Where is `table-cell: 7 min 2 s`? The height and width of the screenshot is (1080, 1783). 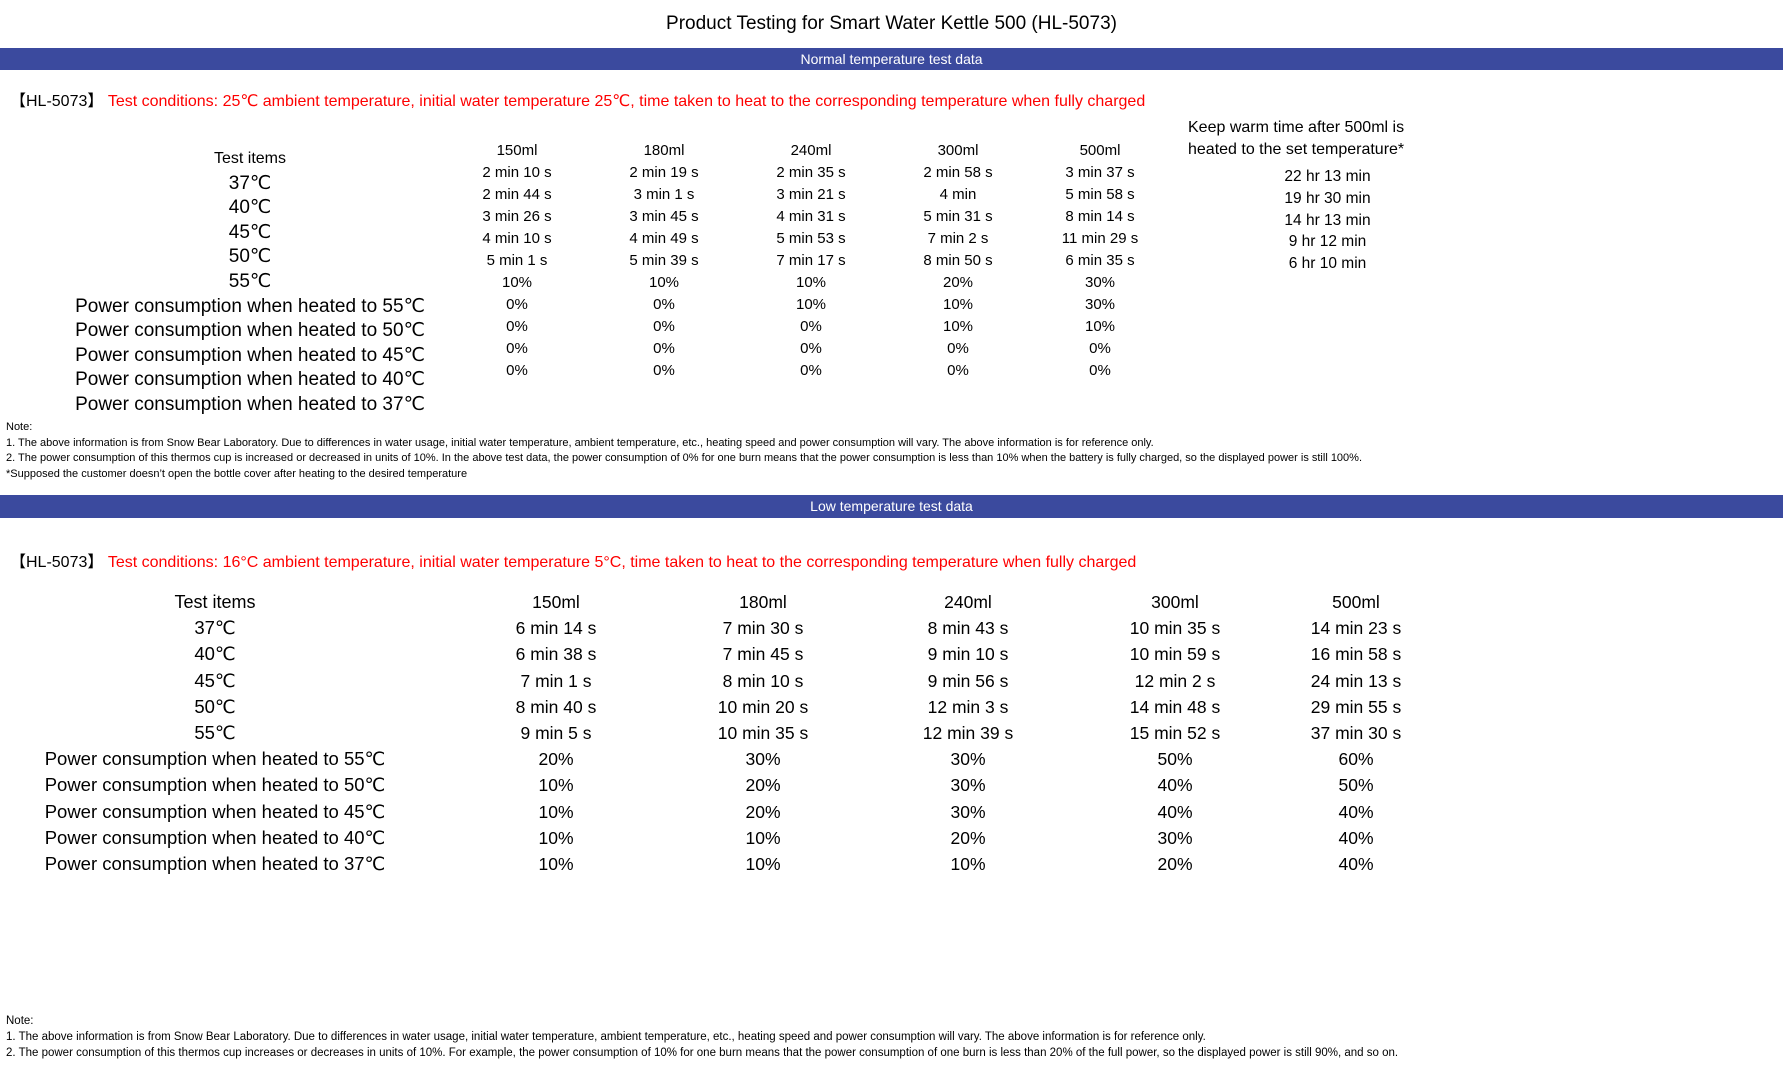 table-cell: 7 min 2 s is located at coordinates (958, 238).